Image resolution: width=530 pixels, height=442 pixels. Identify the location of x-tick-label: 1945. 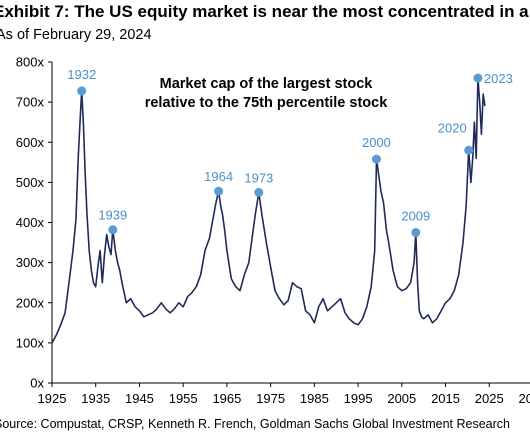
(139, 398).